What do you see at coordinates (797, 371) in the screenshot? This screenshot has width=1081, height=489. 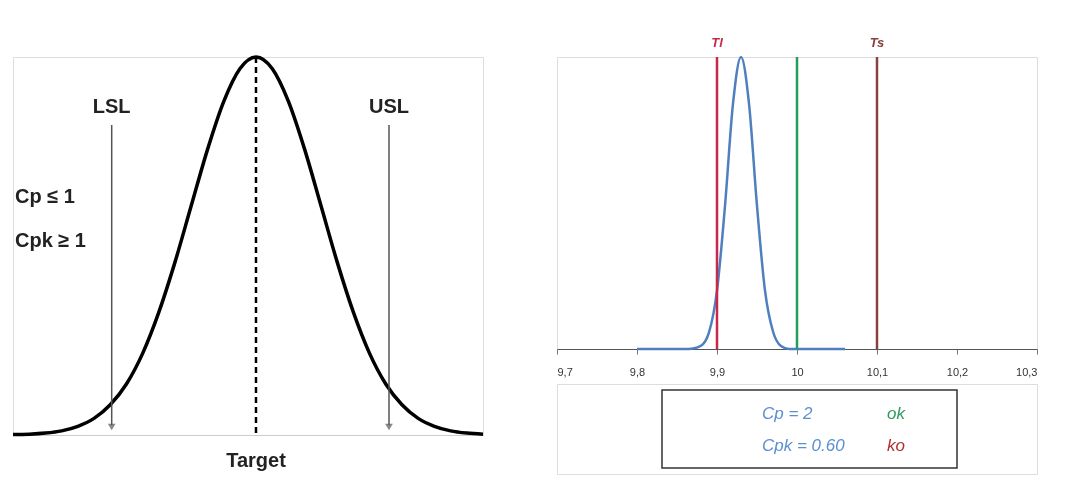 I see `x-tick-label: 10` at bounding box center [797, 371].